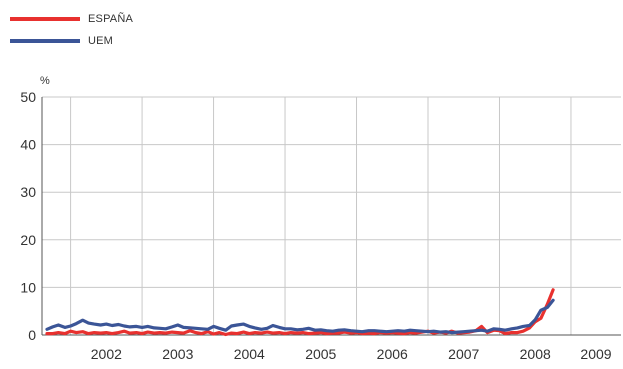 The height and width of the screenshot is (369, 623). I want to click on legend: ESPAÑA UEM, so click(71, 30).